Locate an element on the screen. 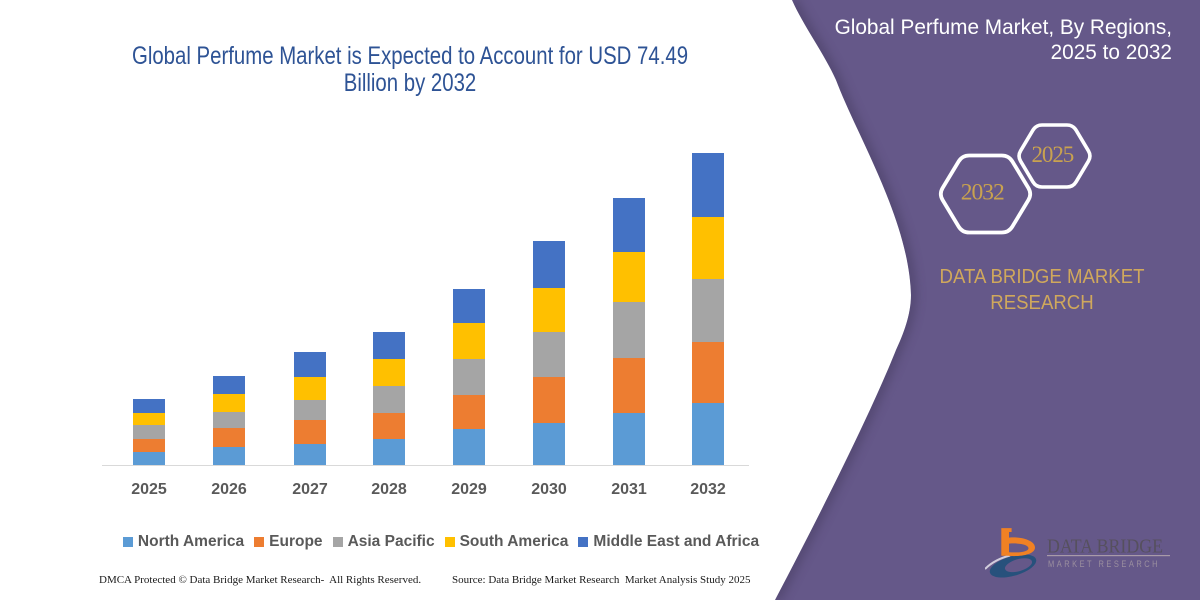  svg-text: DATA BRIDGE is located at coordinates (1105, 547).